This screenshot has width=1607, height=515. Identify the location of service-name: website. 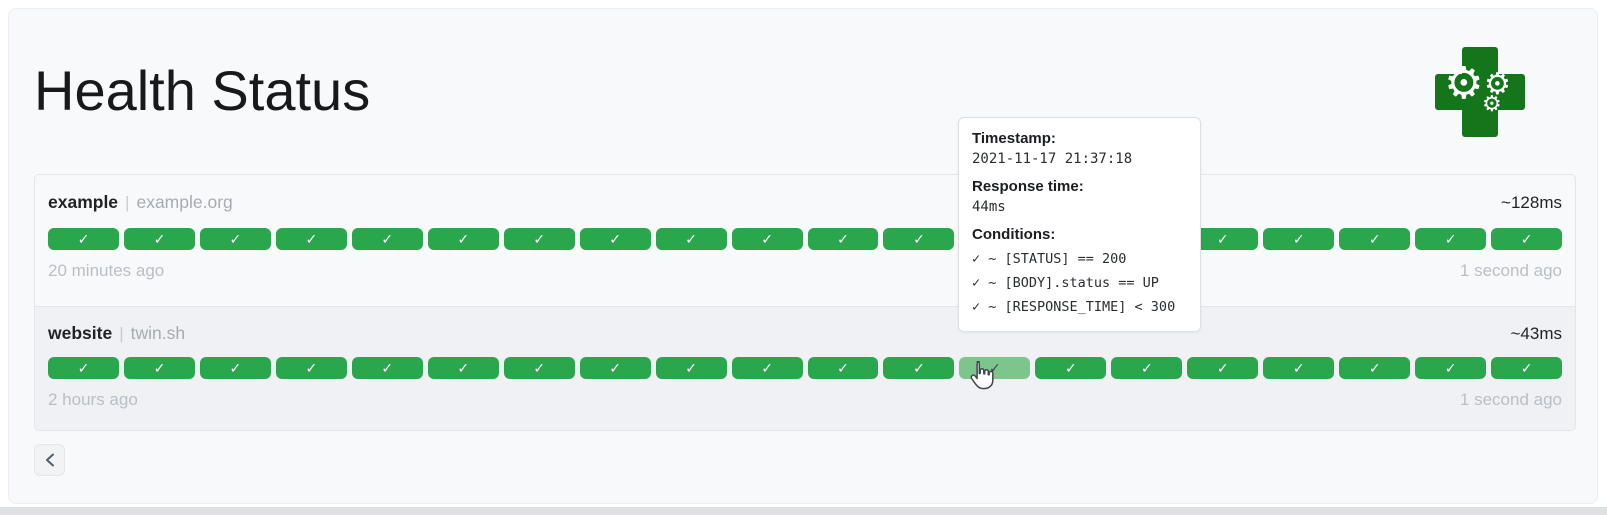
(80, 333).